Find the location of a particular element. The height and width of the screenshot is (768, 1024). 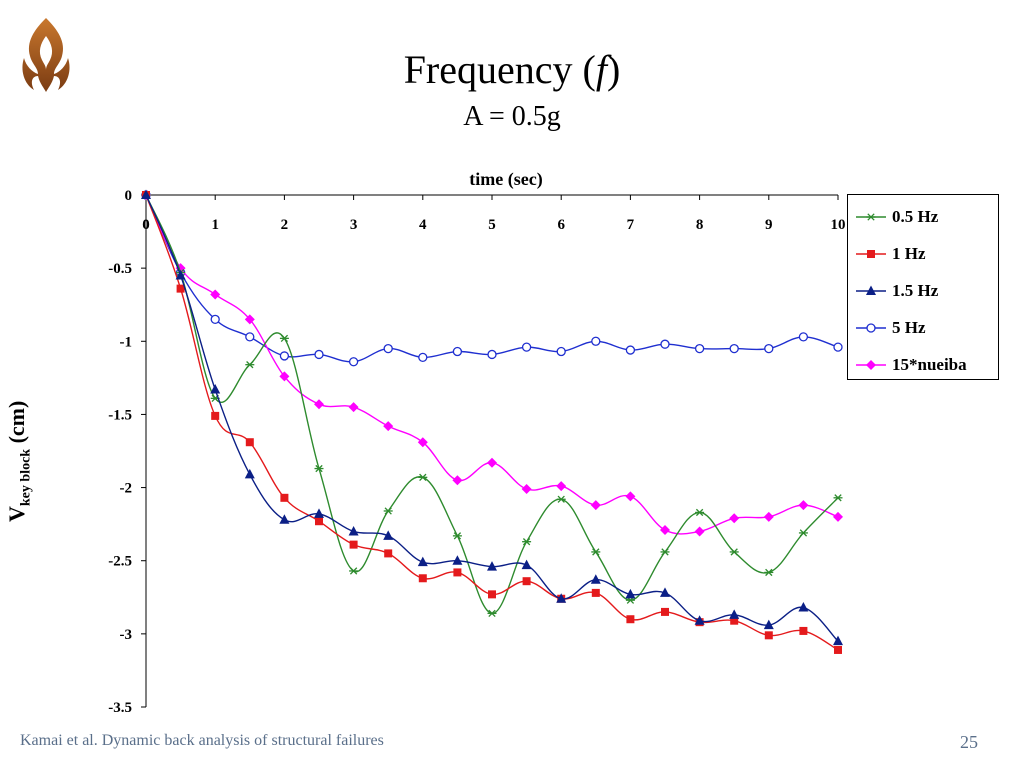

x-tick-label: 2 is located at coordinates (285, 225).